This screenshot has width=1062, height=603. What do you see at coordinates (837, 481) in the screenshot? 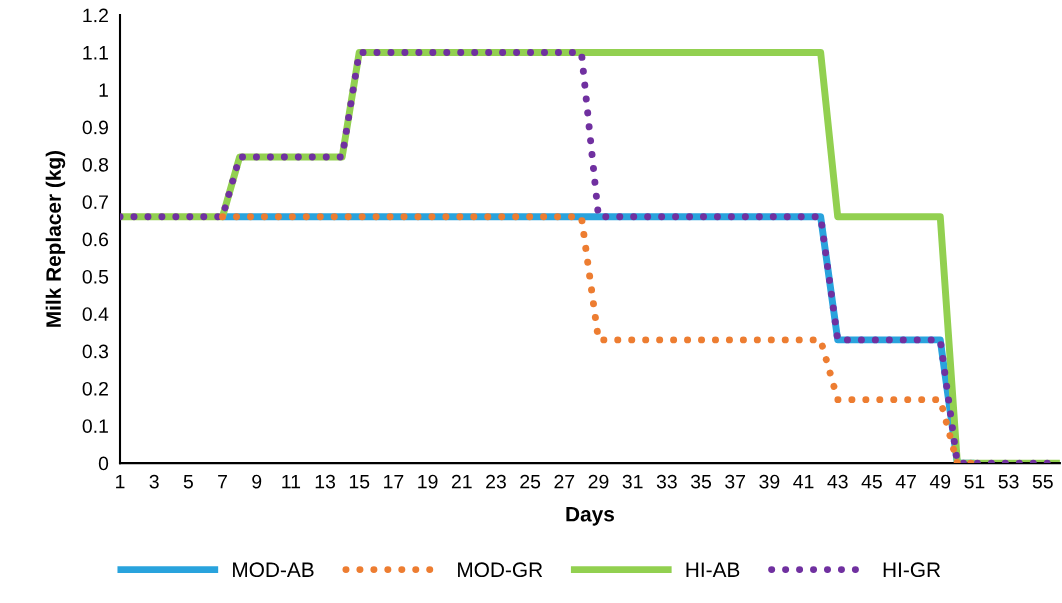
I see `x-tick-label: 43` at bounding box center [837, 481].